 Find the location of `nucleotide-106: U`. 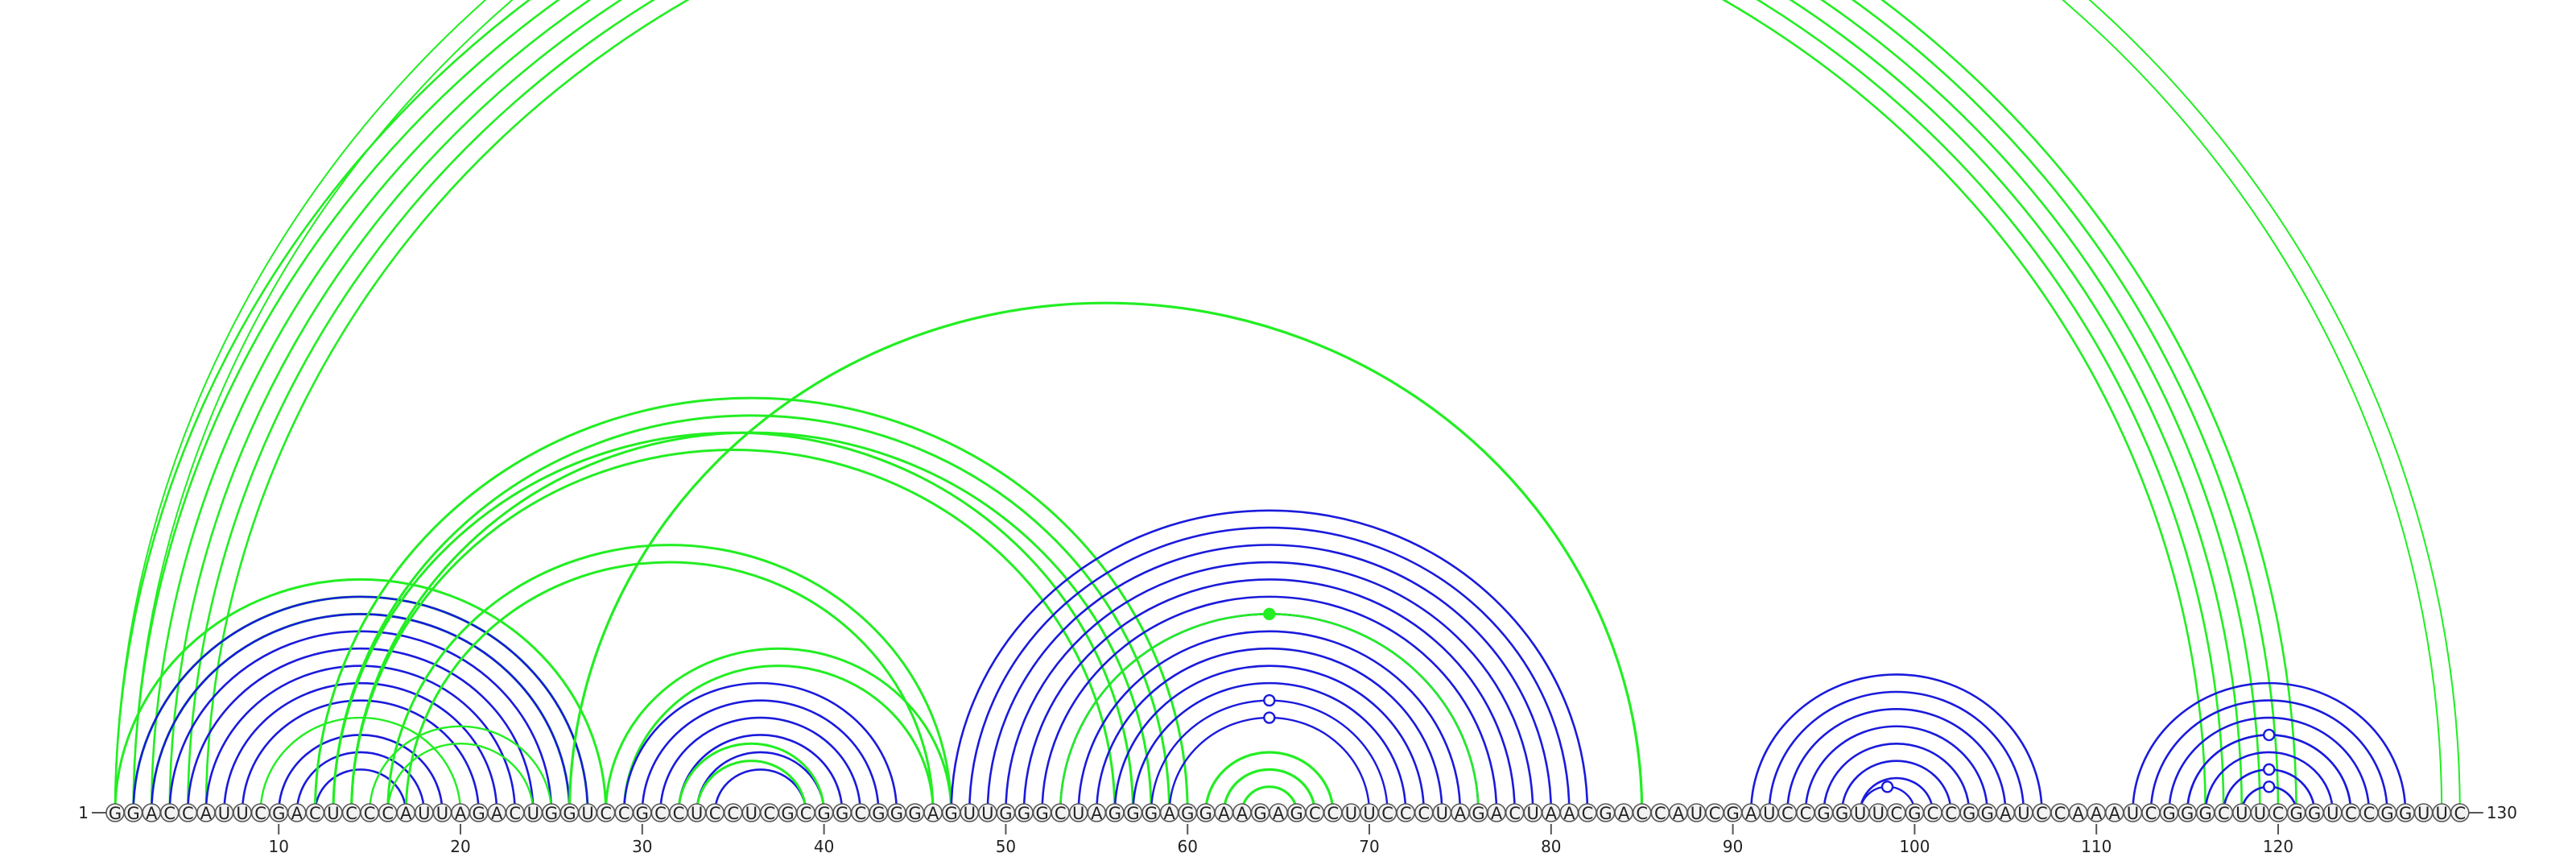

nucleotide-106: U is located at coordinates (2024, 813).